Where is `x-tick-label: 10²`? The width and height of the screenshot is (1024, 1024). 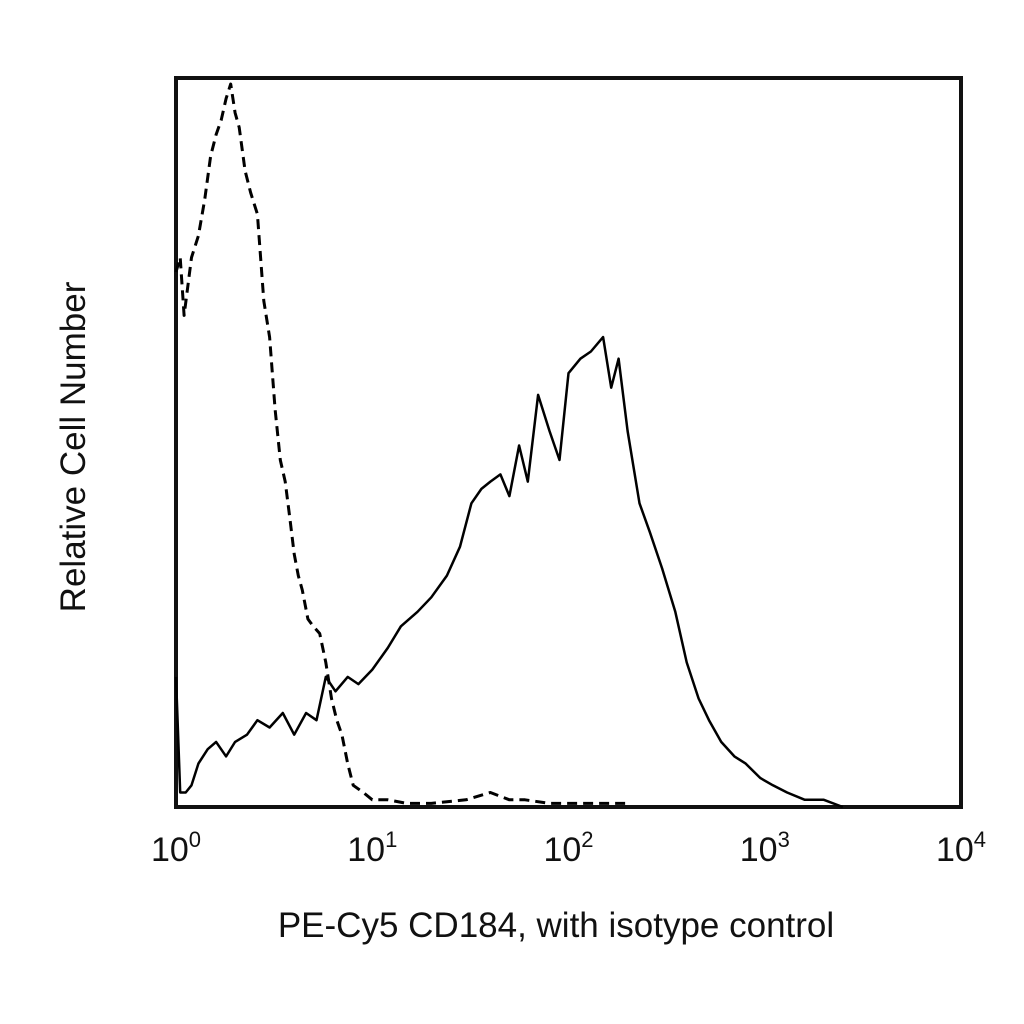 x-tick-label: 10² is located at coordinates (568, 848).